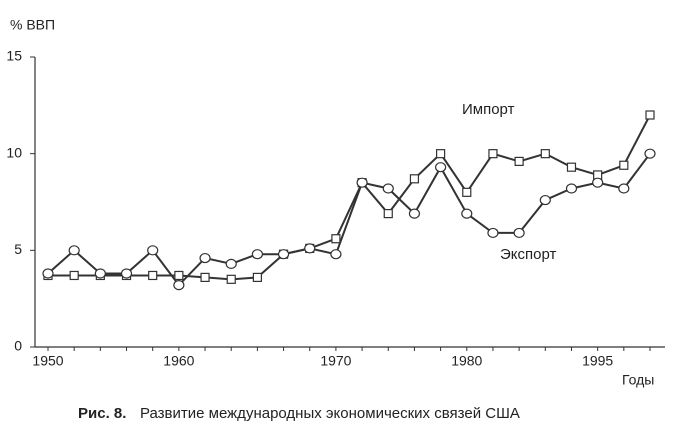 The image size is (686, 429). What do you see at coordinates (47, 361) in the screenshot?
I see `x-tick-label: 1950` at bounding box center [47, 361].